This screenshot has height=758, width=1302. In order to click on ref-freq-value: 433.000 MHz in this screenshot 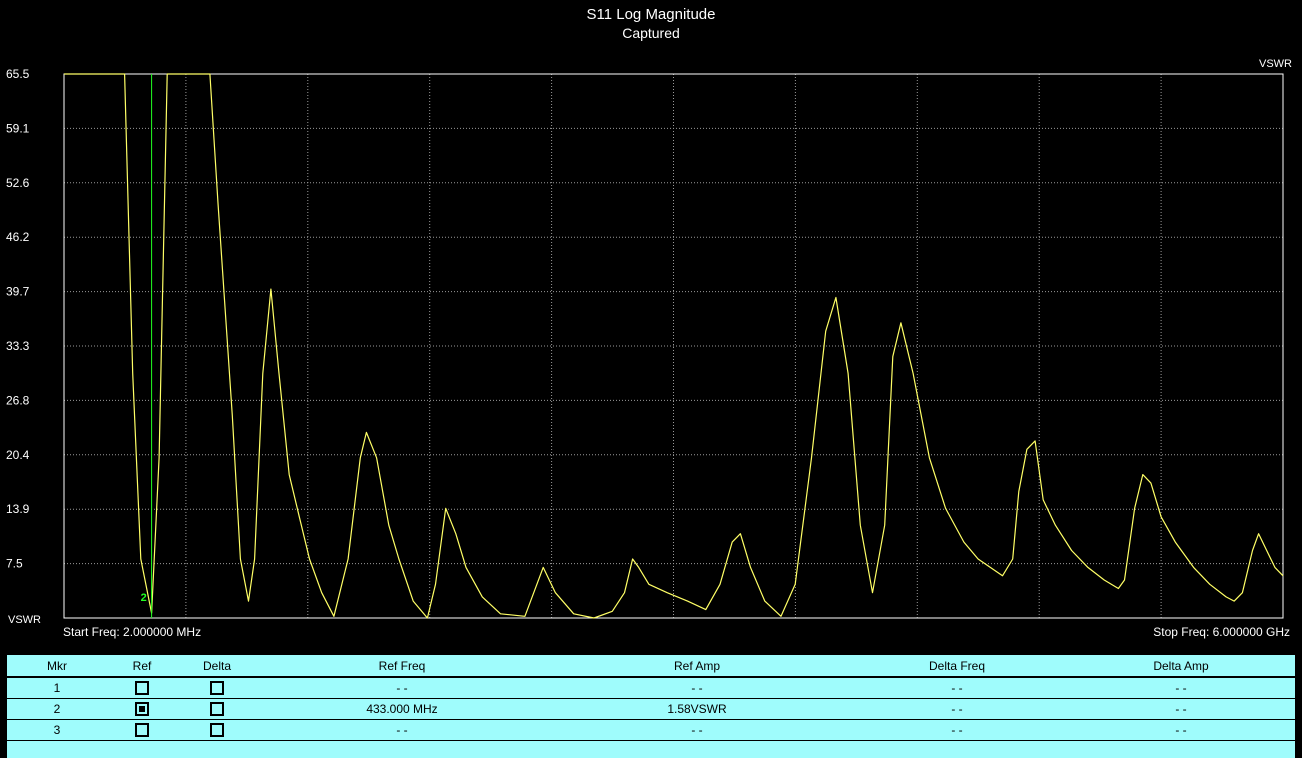, I will do `click(402, 709)`.